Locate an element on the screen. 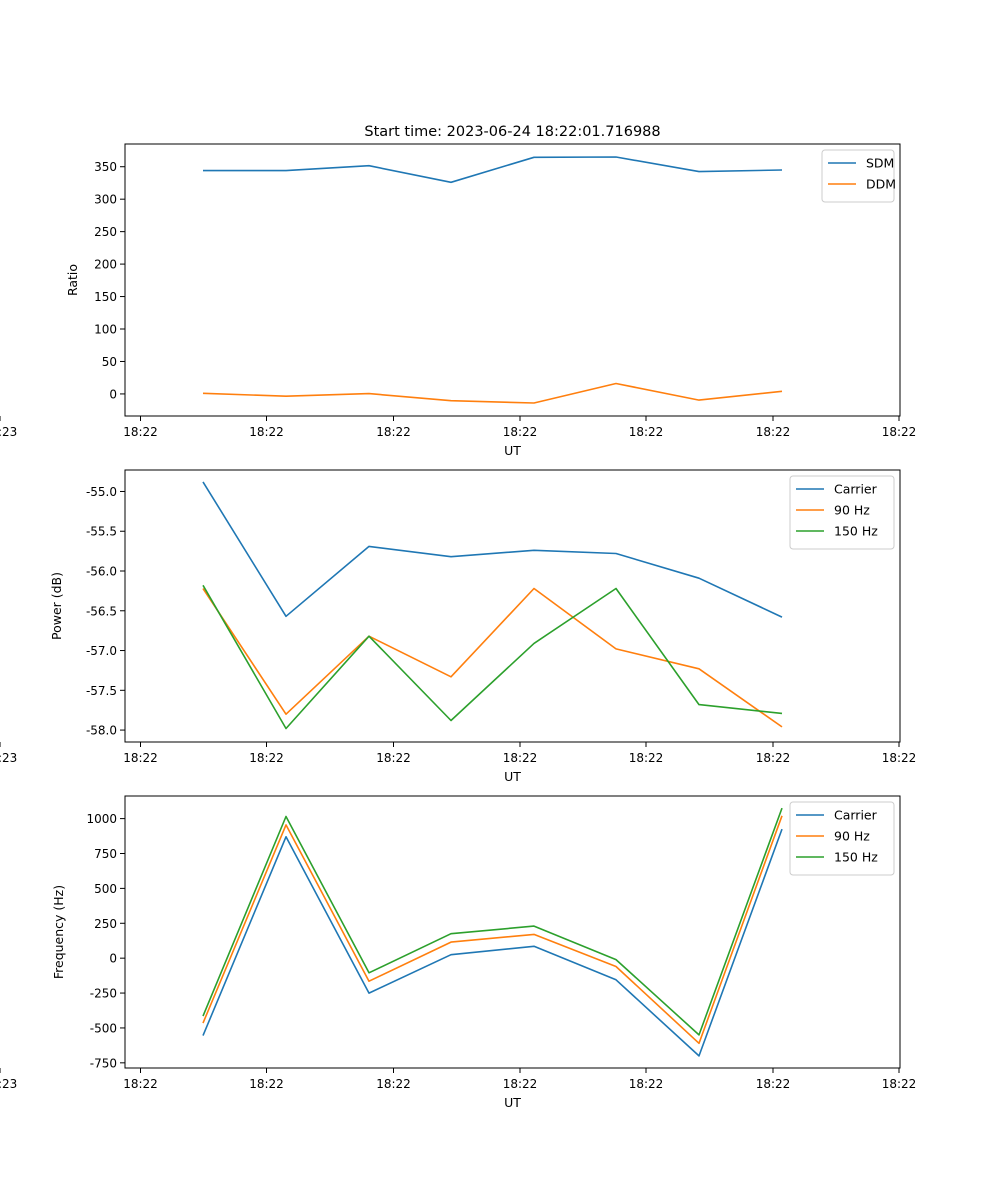 The width and height of the screenshot is (1000, 1200). y-tick-label: -56.5 is located at coordinates (101, 611).